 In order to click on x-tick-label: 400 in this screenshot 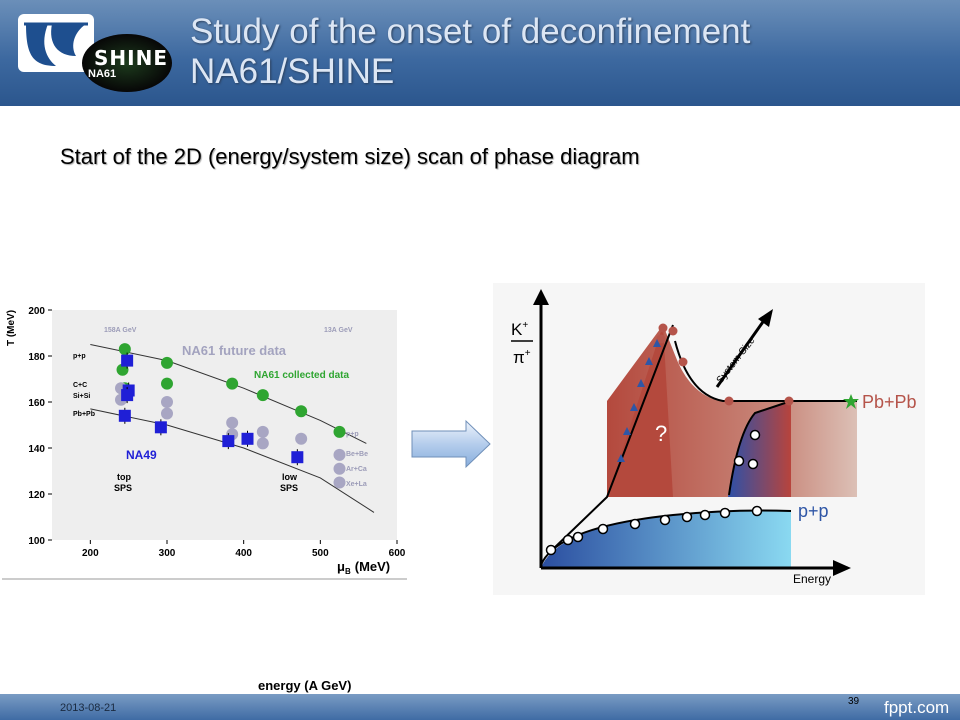, I will do `click(243, 553)`.